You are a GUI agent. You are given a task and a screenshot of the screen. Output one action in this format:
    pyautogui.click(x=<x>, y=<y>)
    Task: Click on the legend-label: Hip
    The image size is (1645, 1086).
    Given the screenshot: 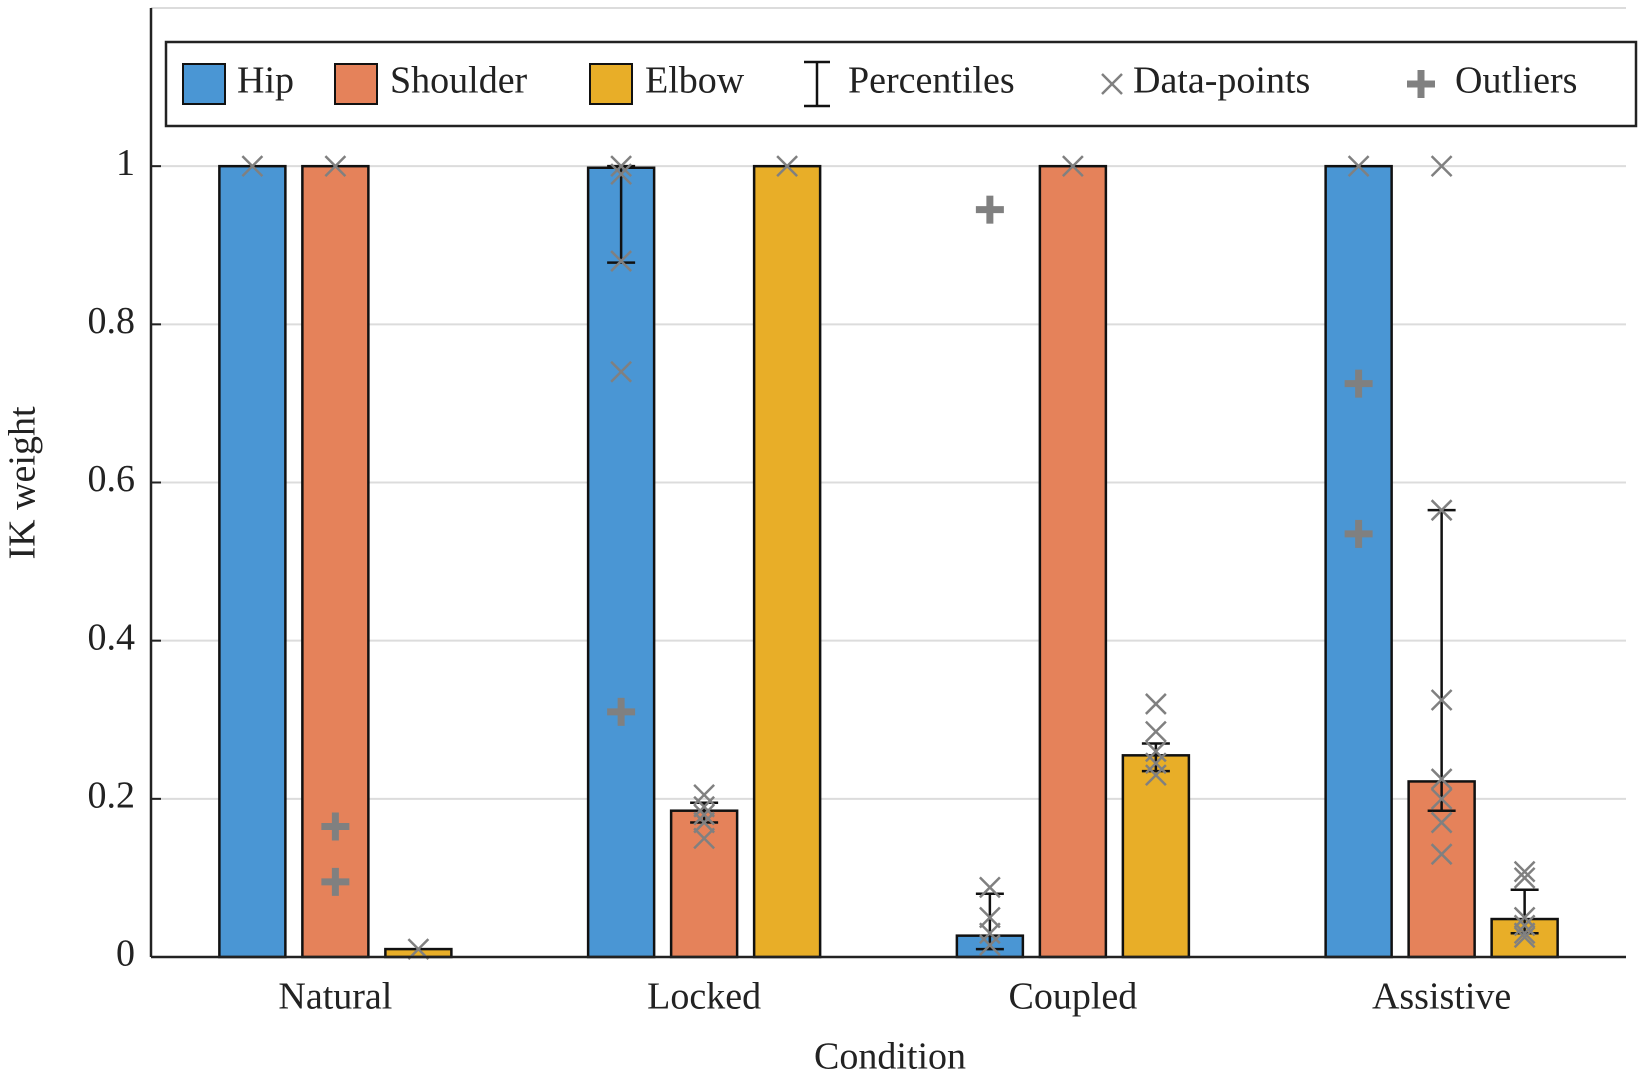 What is the action you would take?
    pyautogui.click(x=265, y=81)
    